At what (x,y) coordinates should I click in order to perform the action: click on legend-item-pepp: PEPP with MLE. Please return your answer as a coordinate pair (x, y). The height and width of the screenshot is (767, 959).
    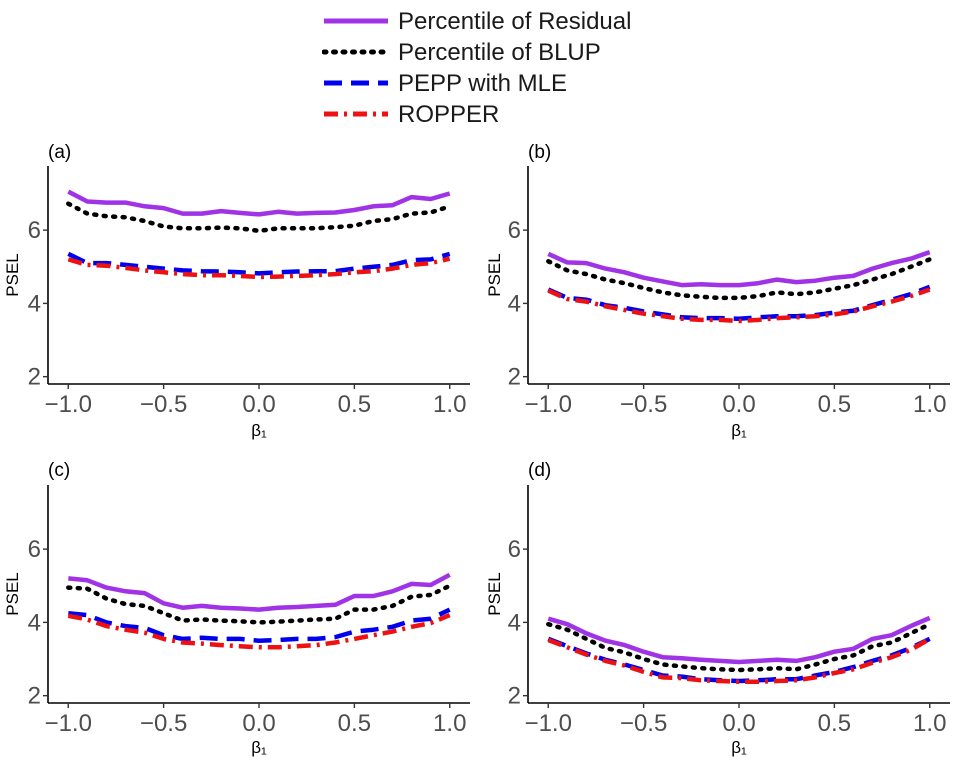
    Looking at the image, I should click on (487, 83).